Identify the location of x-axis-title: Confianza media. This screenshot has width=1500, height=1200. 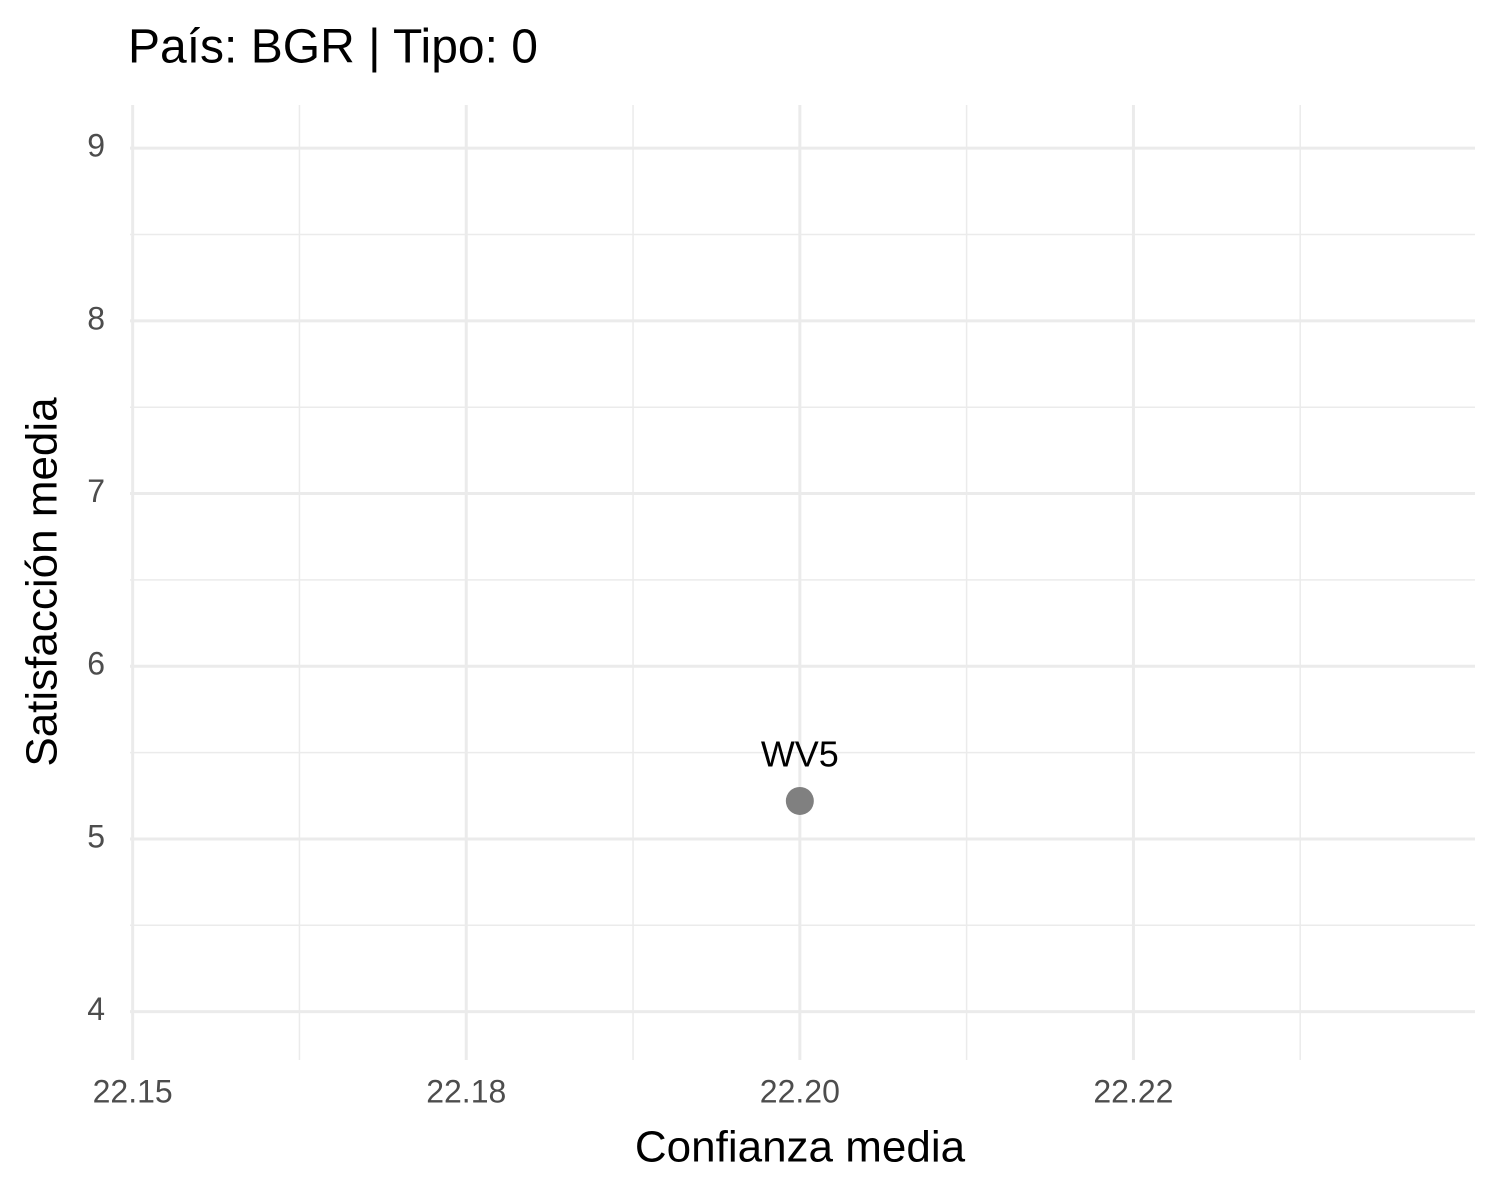
(800, 1147).